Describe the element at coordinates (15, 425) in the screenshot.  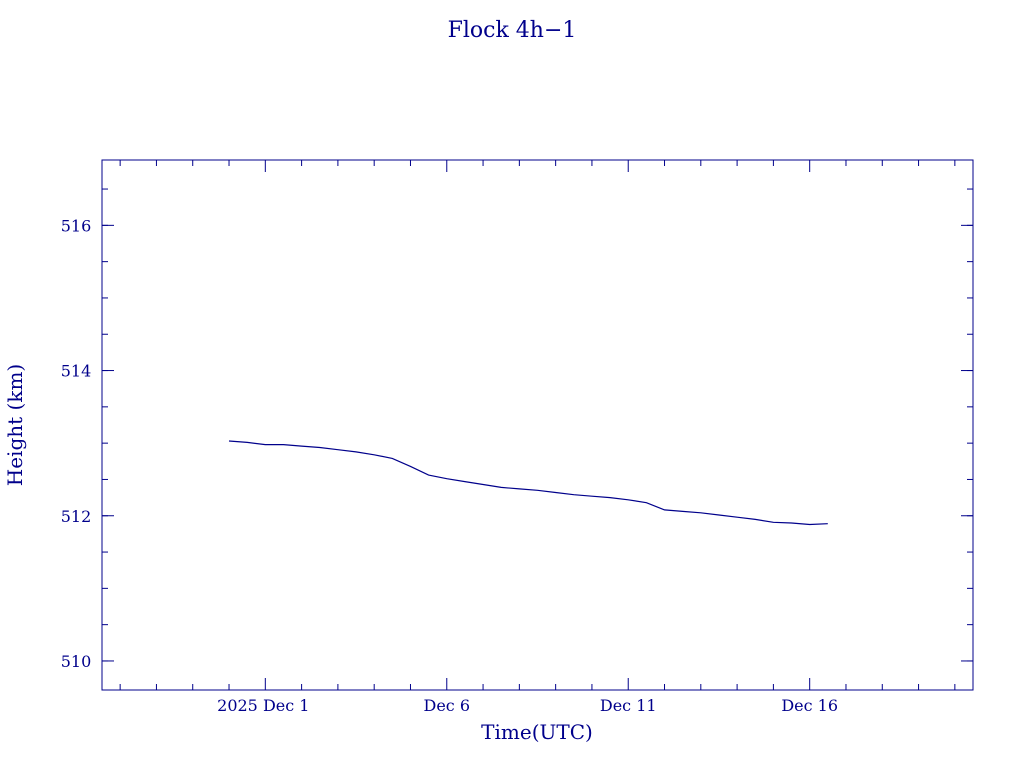
I see `y-axis-label: Height (km)` at that location.